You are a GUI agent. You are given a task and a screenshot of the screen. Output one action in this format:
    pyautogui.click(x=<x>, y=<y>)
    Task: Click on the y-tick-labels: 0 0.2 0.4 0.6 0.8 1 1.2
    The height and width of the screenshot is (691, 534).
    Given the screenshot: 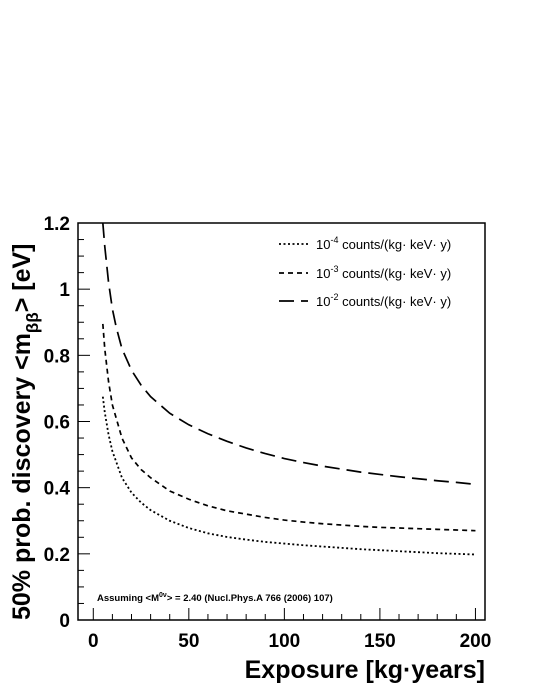 What is the action you would take?
    pyautogui.click(x=57, y=423)
    